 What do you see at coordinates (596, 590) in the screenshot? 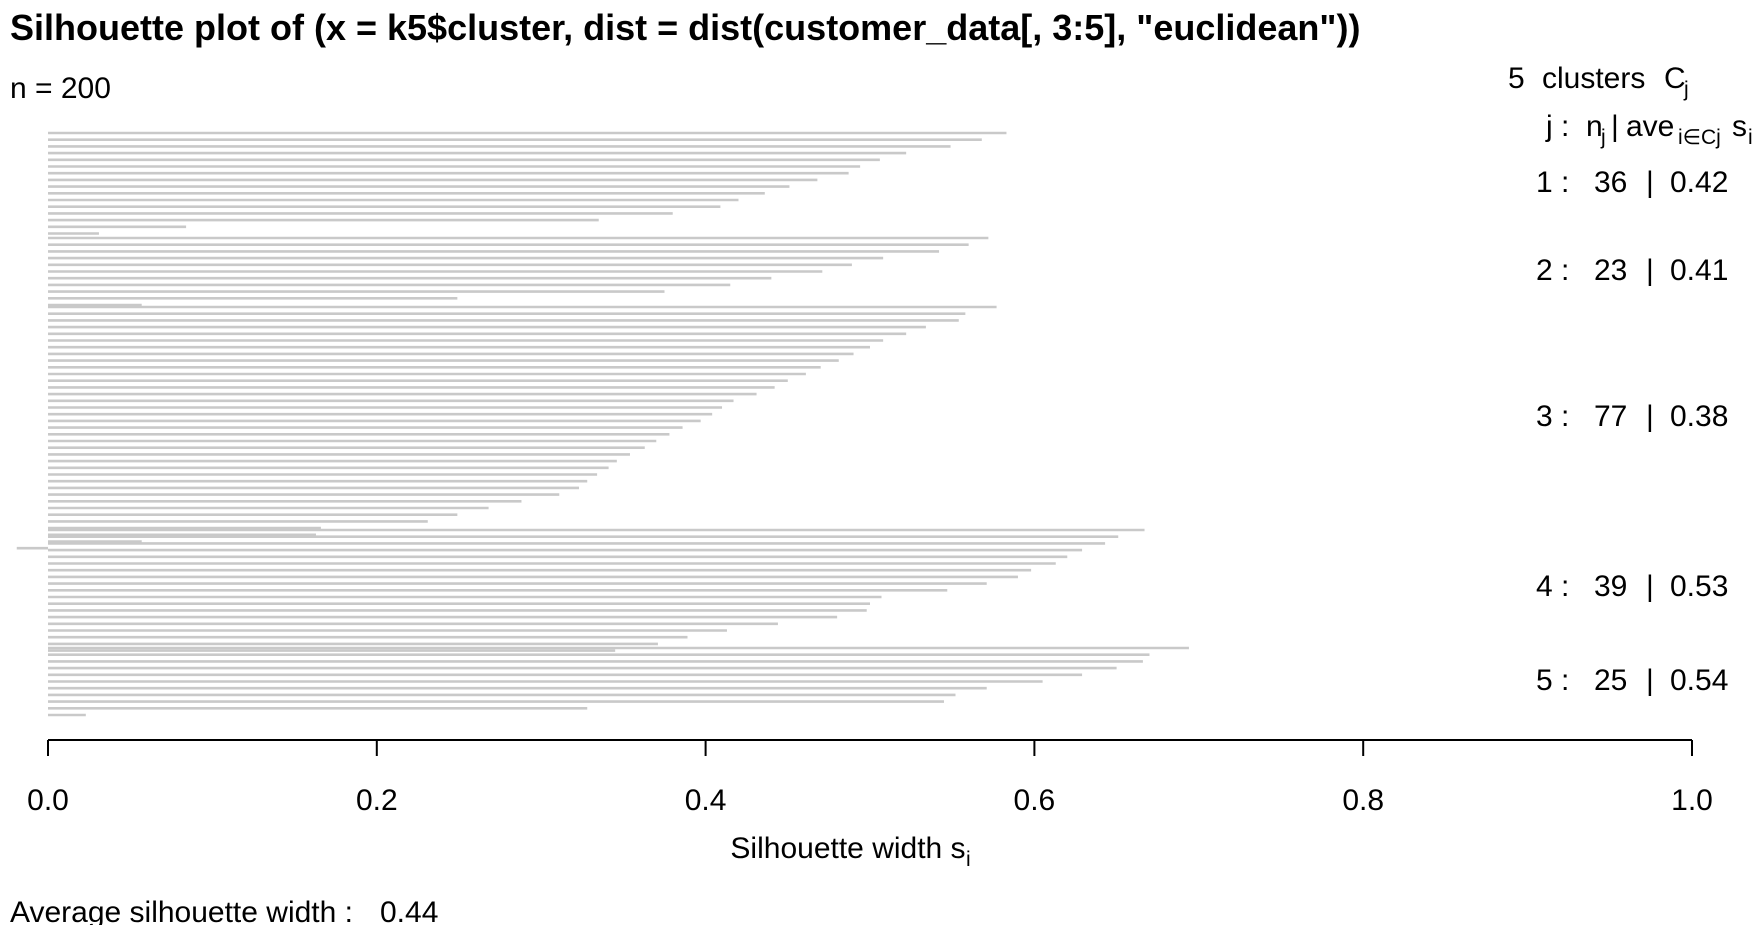
I see `cluster-4-bars` at bounding box center [596, 590].